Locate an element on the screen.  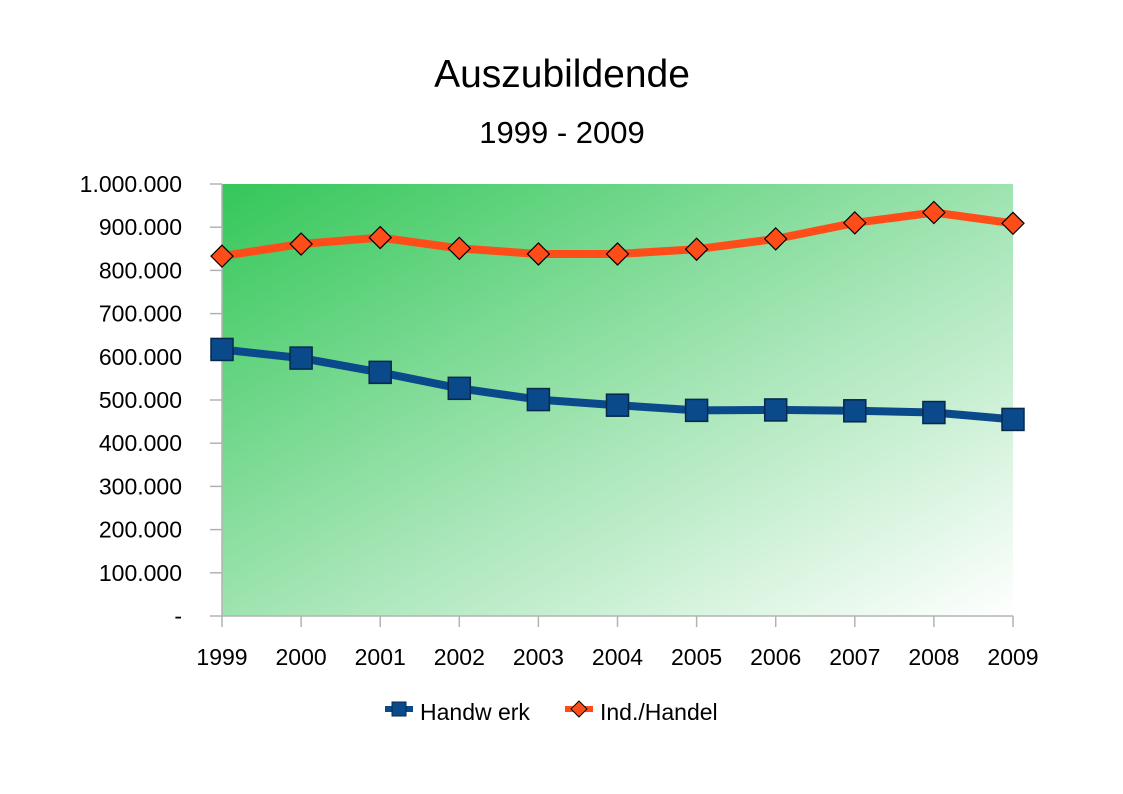
legend-item-handwerk: Handw erk is located at coordinates (457, 712).